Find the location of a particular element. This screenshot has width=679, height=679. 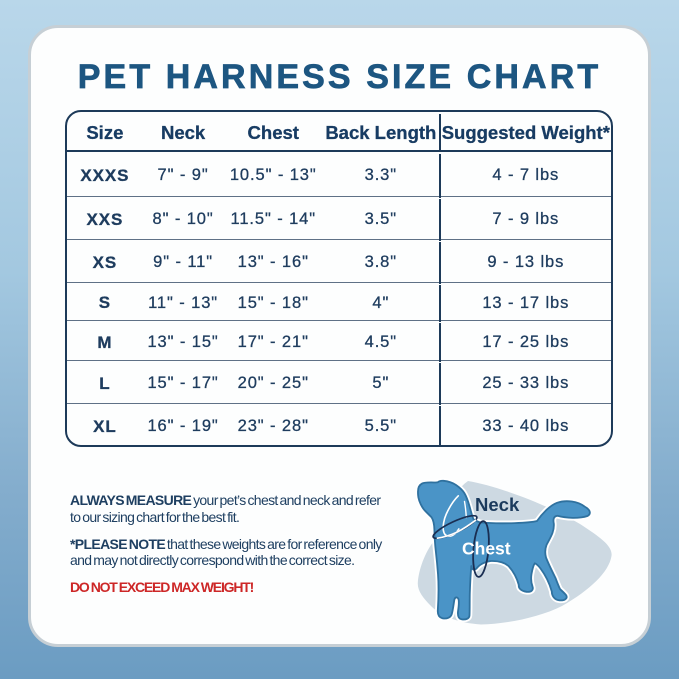

svg-text: Neck is located at coordinates (497, 504).